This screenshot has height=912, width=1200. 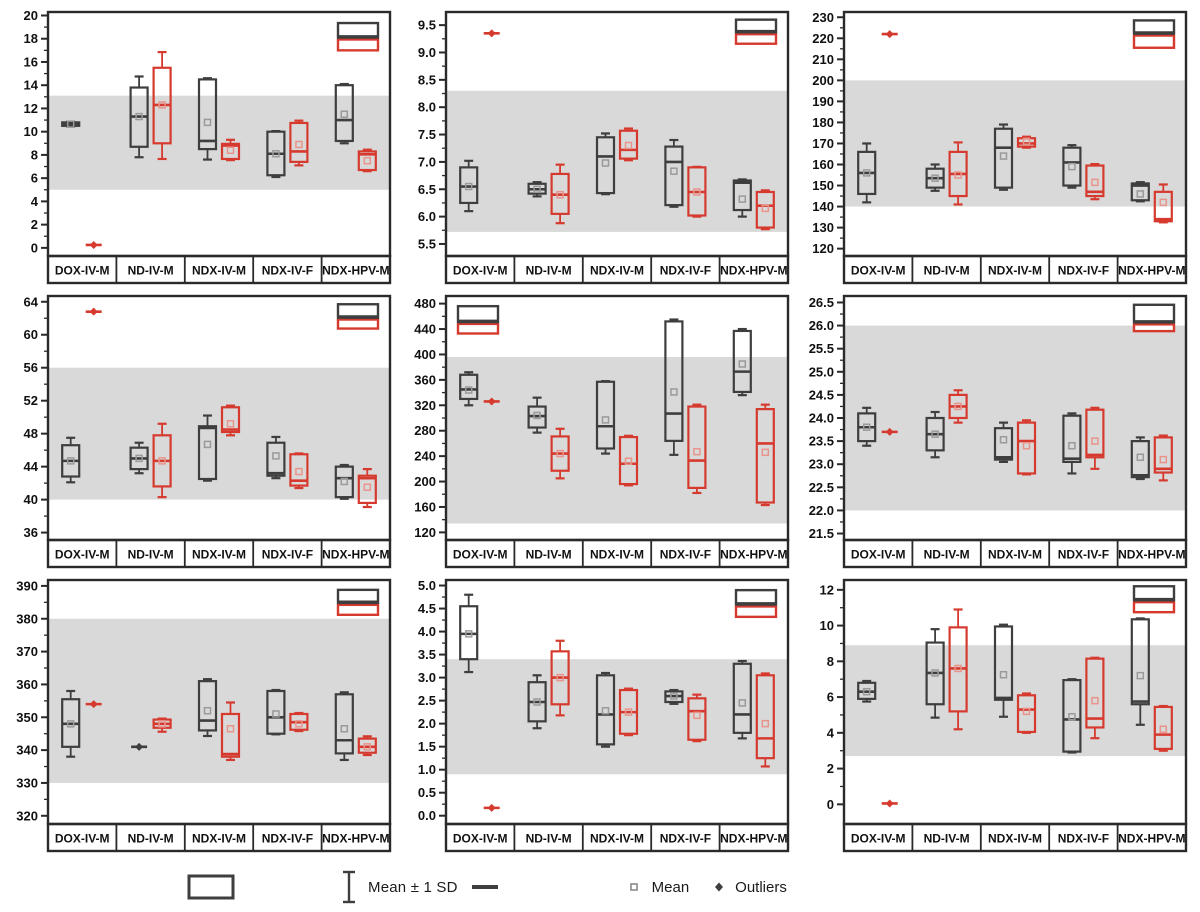 I want to click on y-tick-label: 360, so click(x=425, y=379).